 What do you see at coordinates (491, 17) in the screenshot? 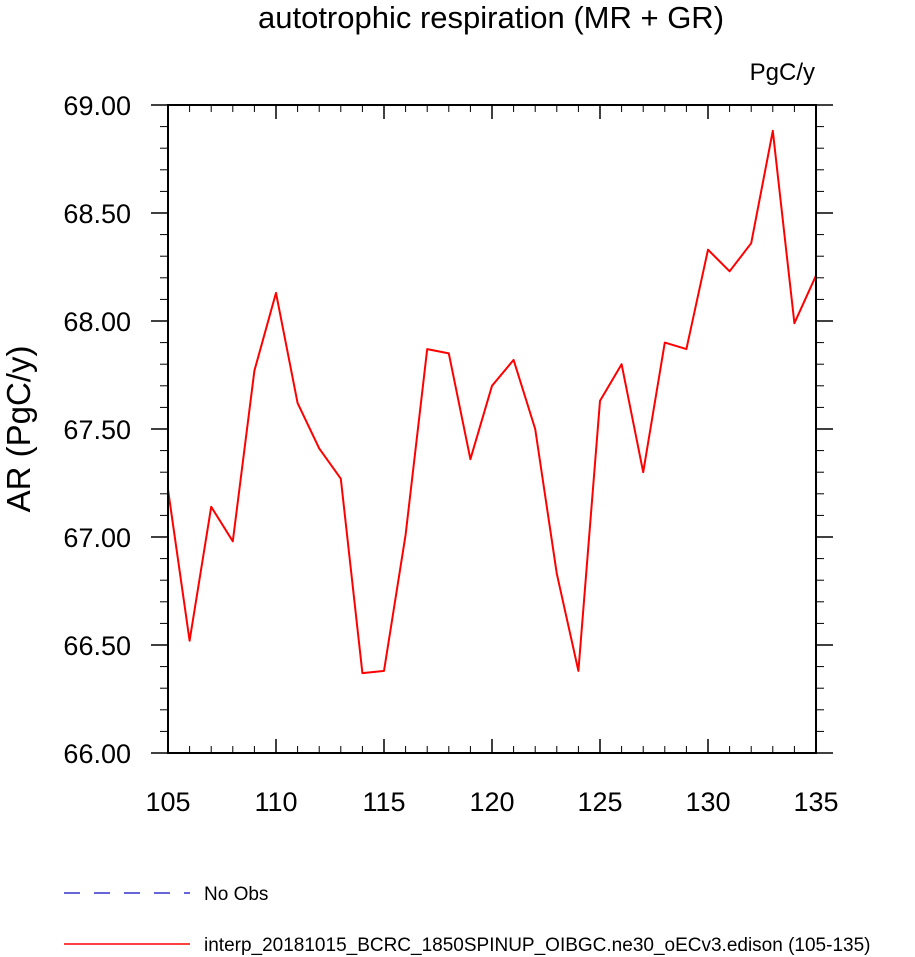
I see `chart-title: autotrophic respiration (MR + GR)` at bounding box center [491, 17].